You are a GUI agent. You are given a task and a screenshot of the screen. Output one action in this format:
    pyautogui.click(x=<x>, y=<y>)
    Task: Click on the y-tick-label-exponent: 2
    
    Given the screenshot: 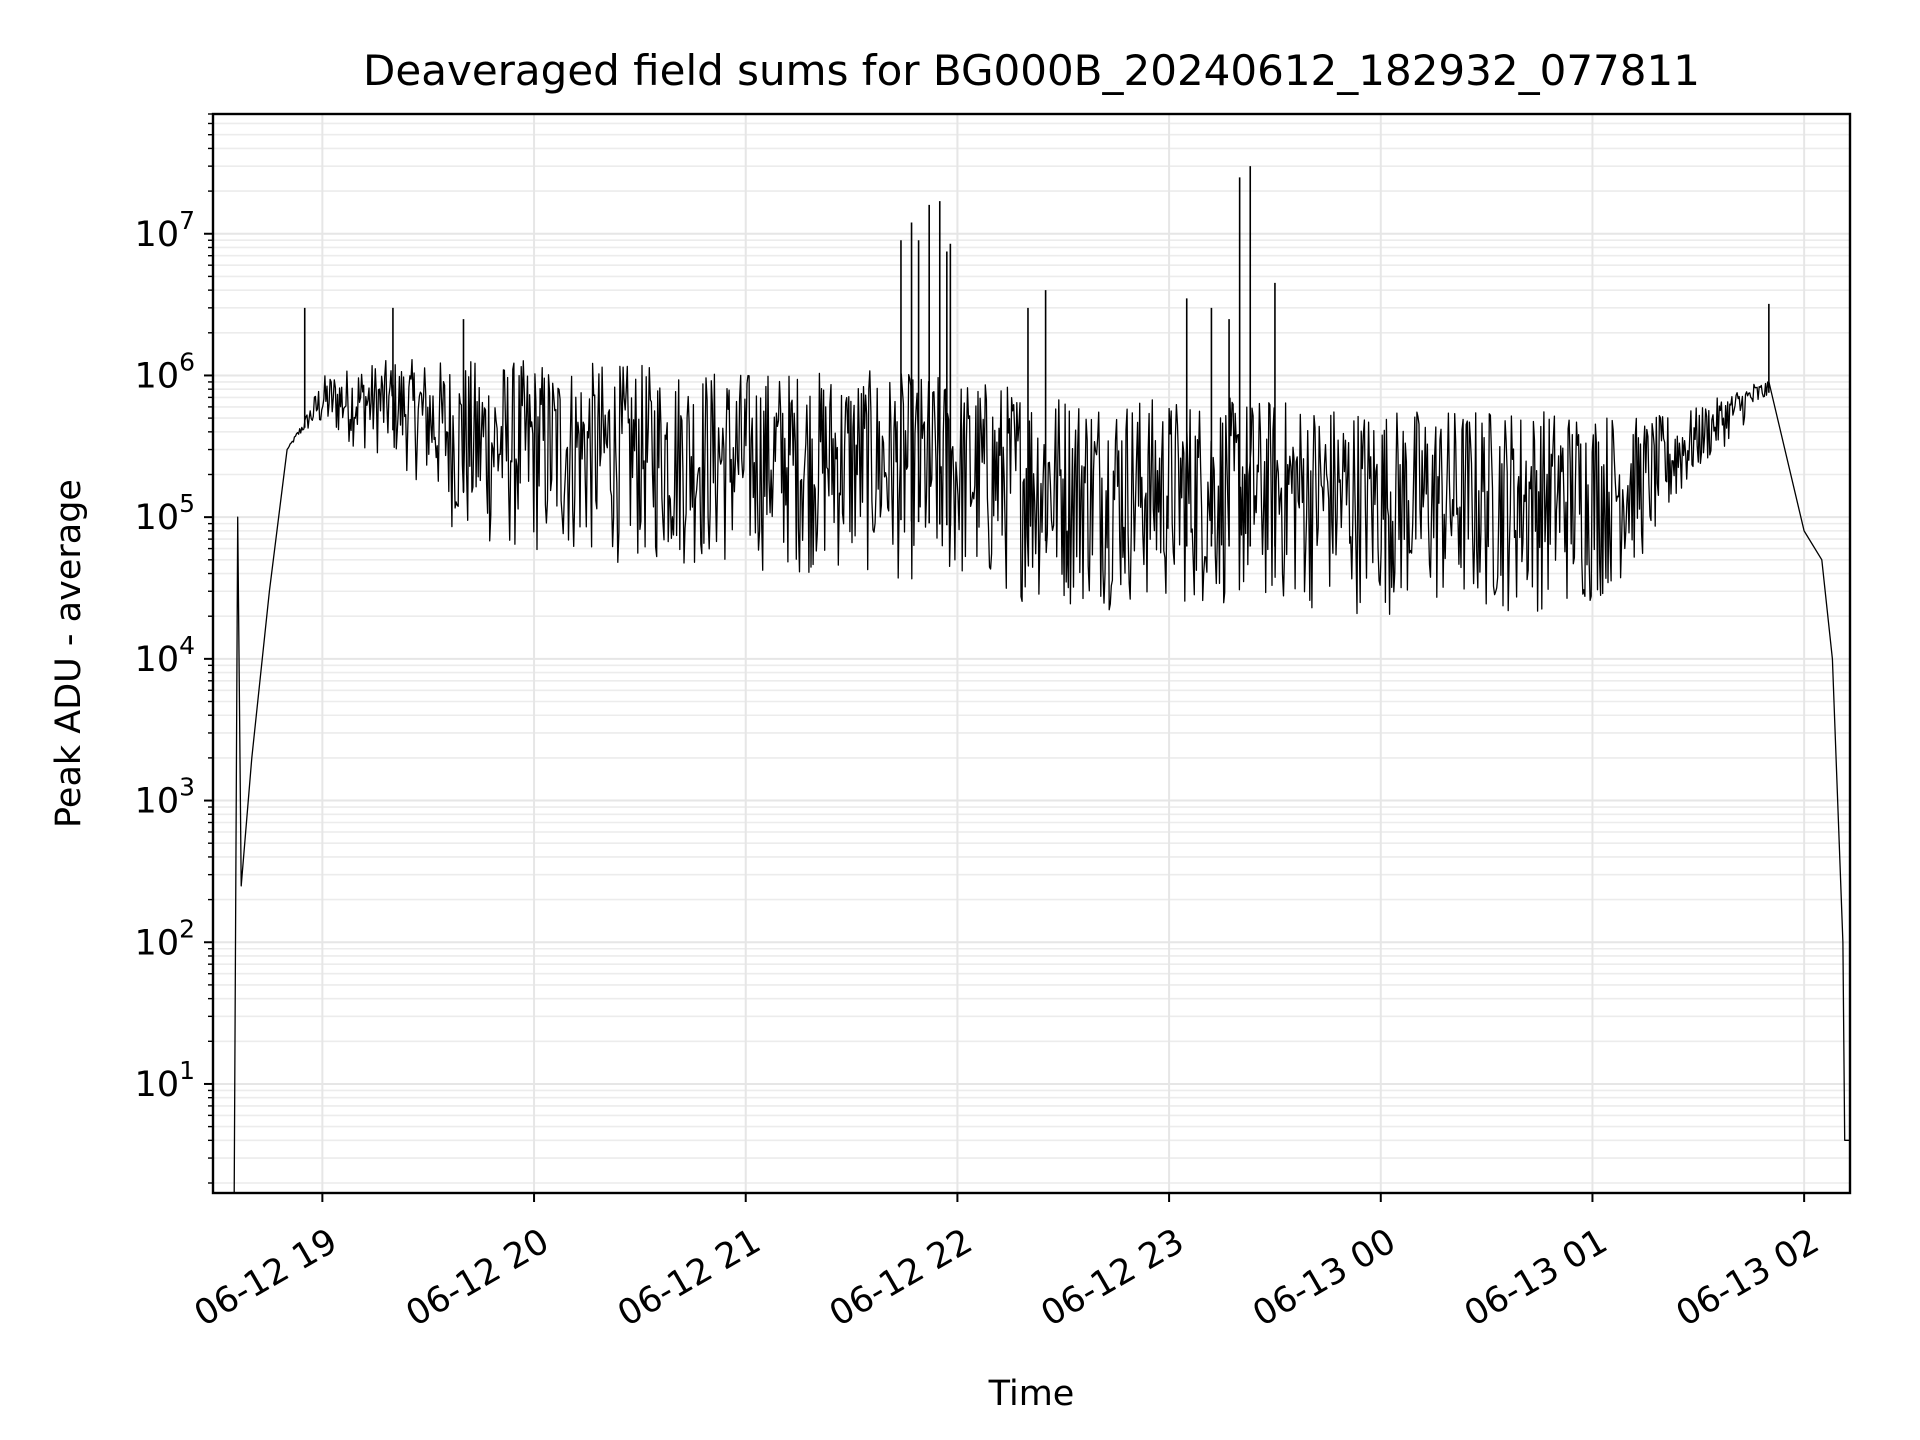 What is the action you would take?
    pyautogui.click(x=187, y=928)
    